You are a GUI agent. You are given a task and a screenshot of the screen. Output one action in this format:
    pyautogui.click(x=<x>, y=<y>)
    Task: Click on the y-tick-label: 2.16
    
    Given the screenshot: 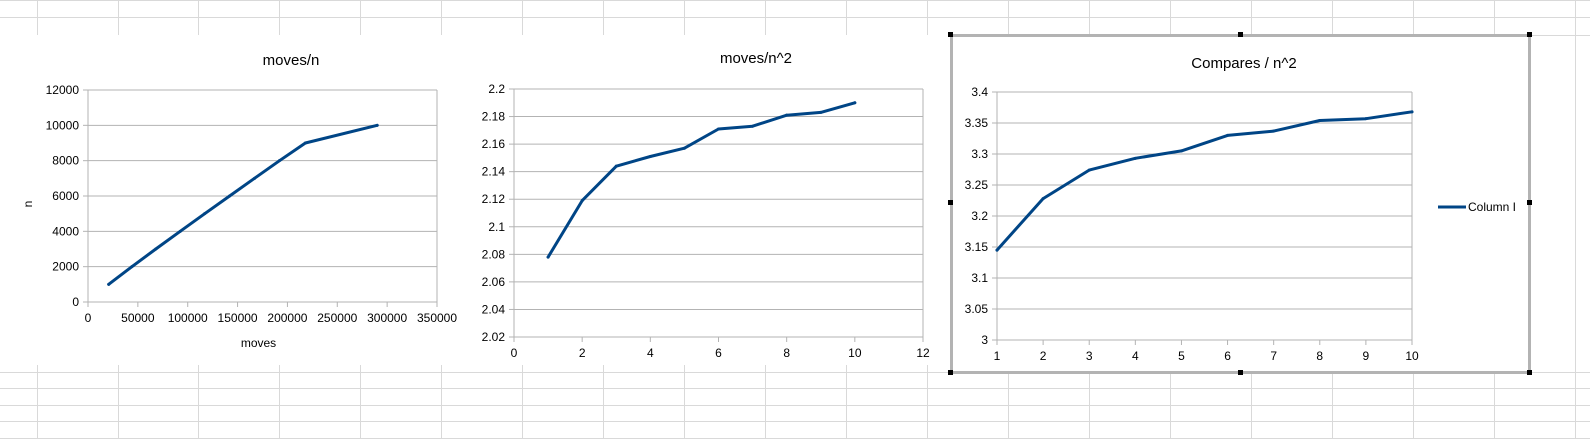 What is the action you would take?
    pyautogui.click(x=494, y=144)
    